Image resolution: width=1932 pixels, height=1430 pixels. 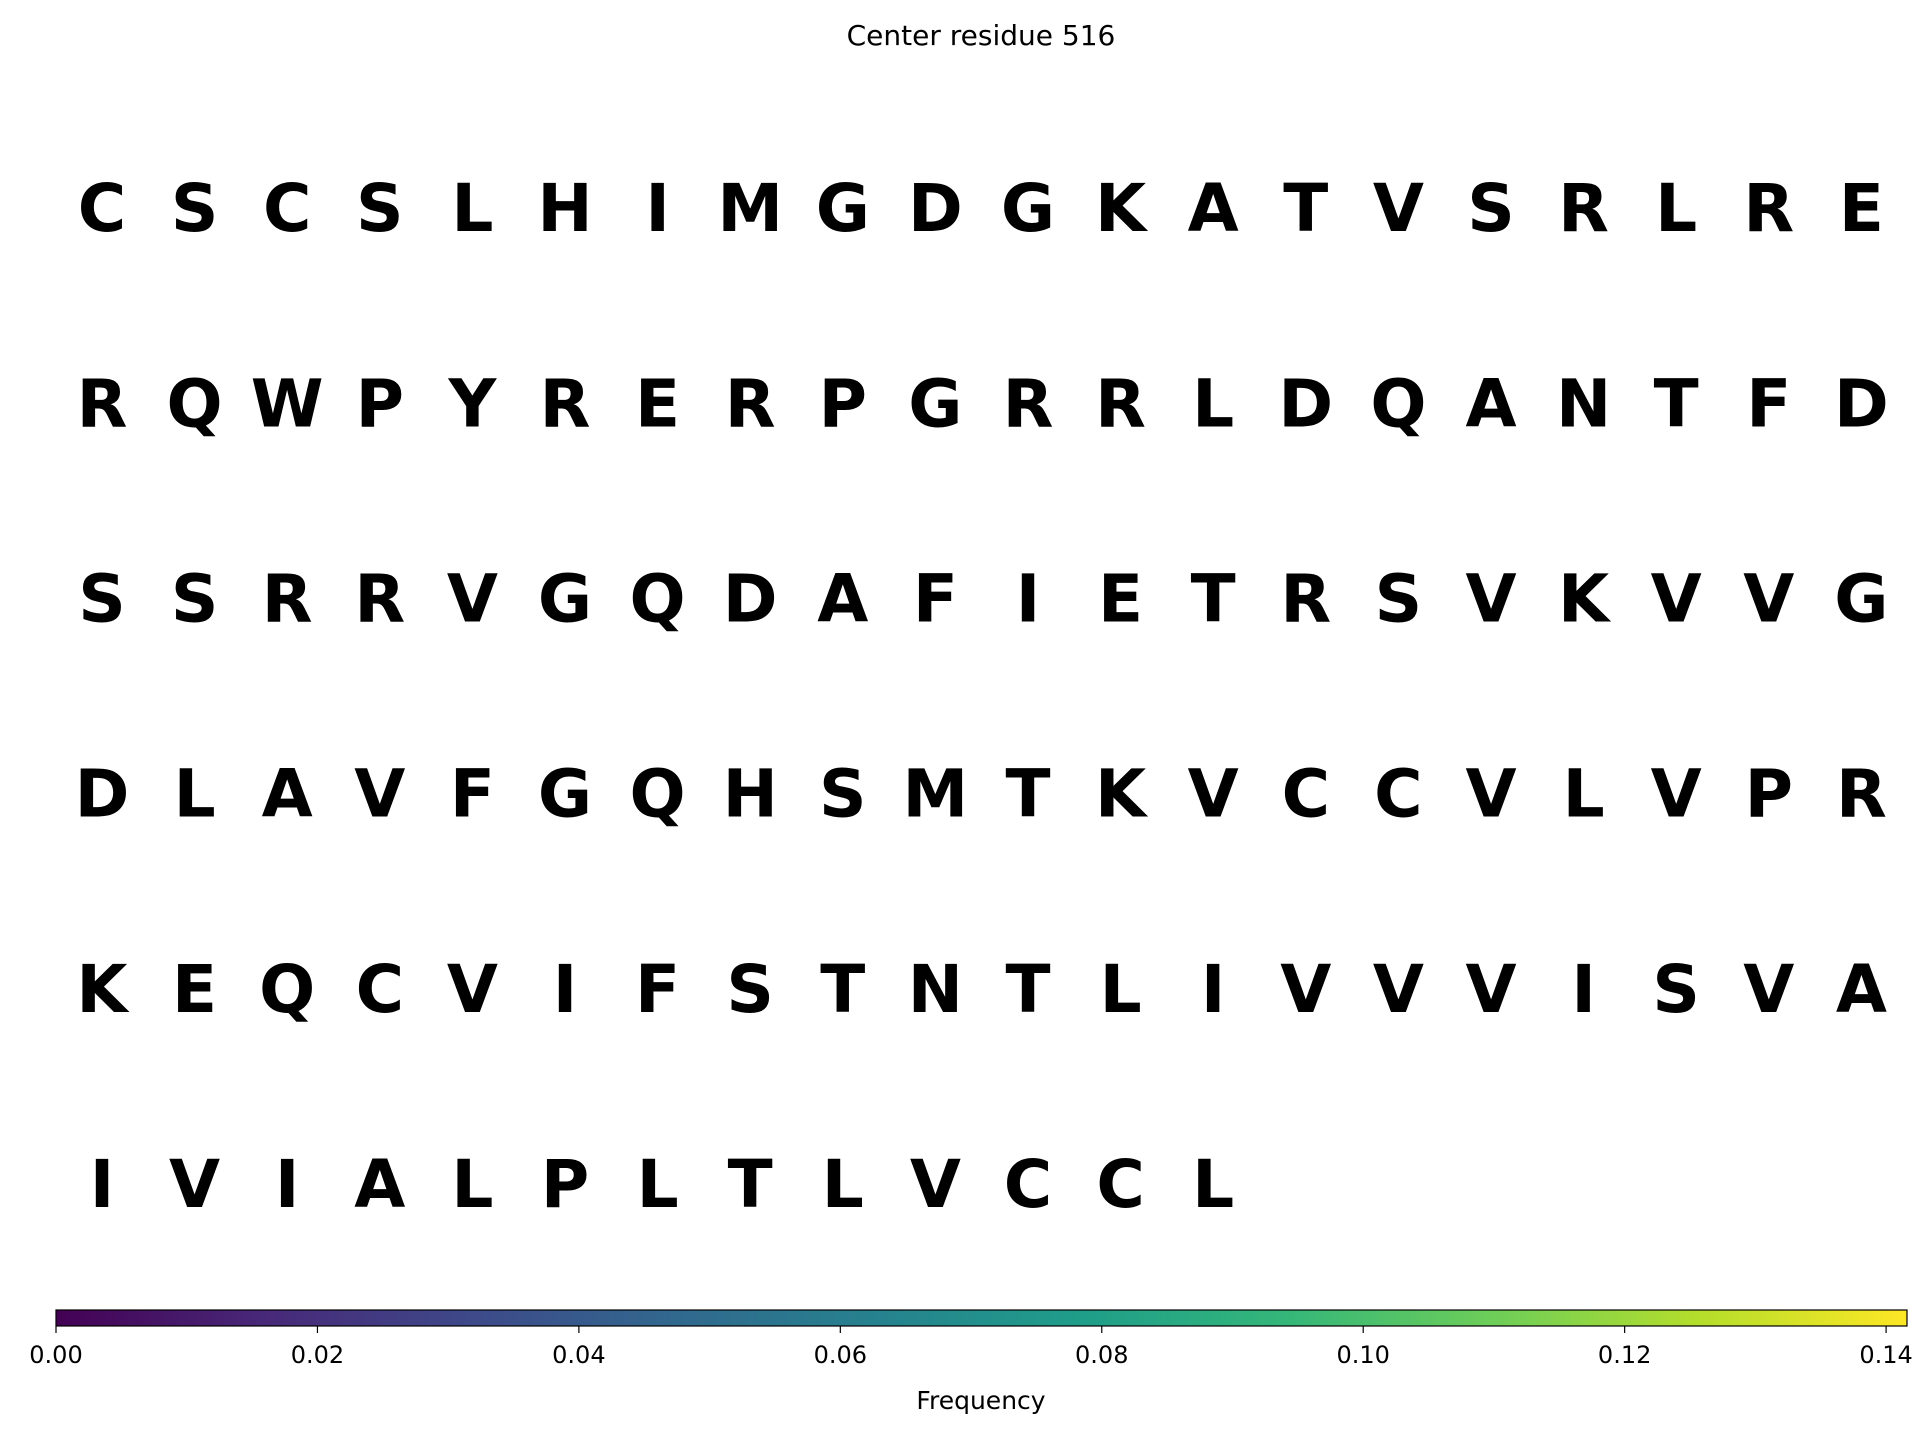 I want to click on colorbar-tick-label: 0.00, so click(x=55, y=1355).